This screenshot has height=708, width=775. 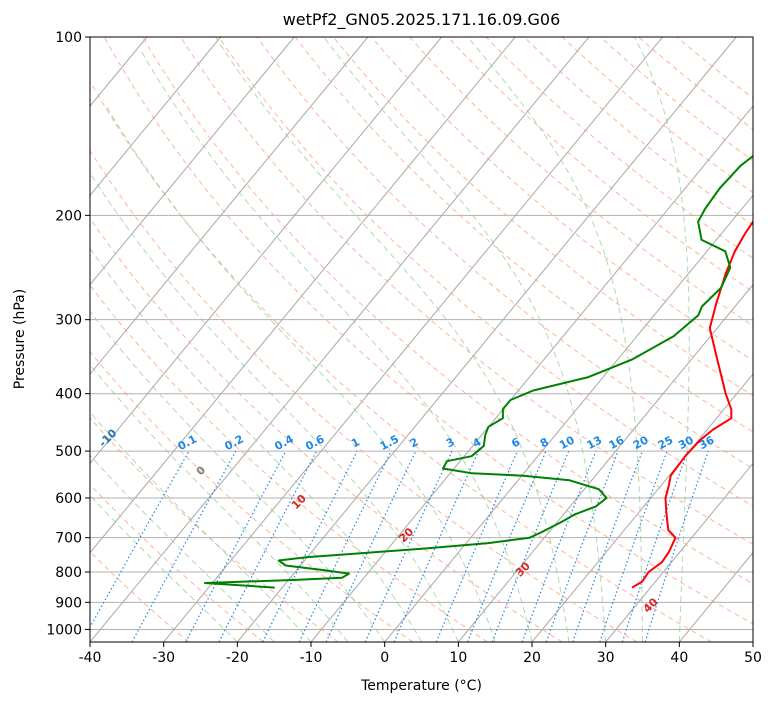 What do you see at coordinates (68, 499) in the screenshot?
I see `y-tick-label: 600` at bounding box center [68, 499].